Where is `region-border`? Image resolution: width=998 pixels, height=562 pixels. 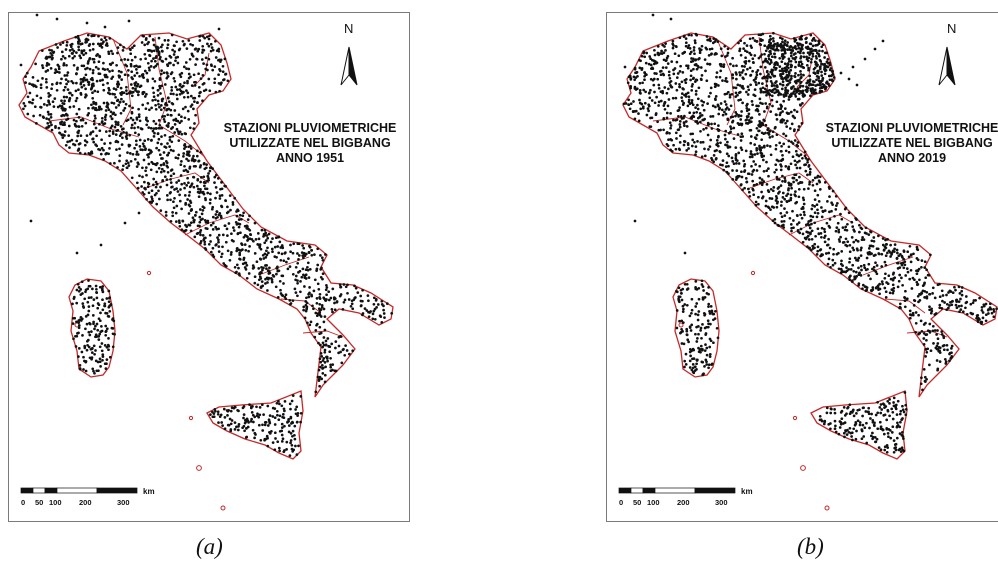 region-border is located at coordinates (122, 82).